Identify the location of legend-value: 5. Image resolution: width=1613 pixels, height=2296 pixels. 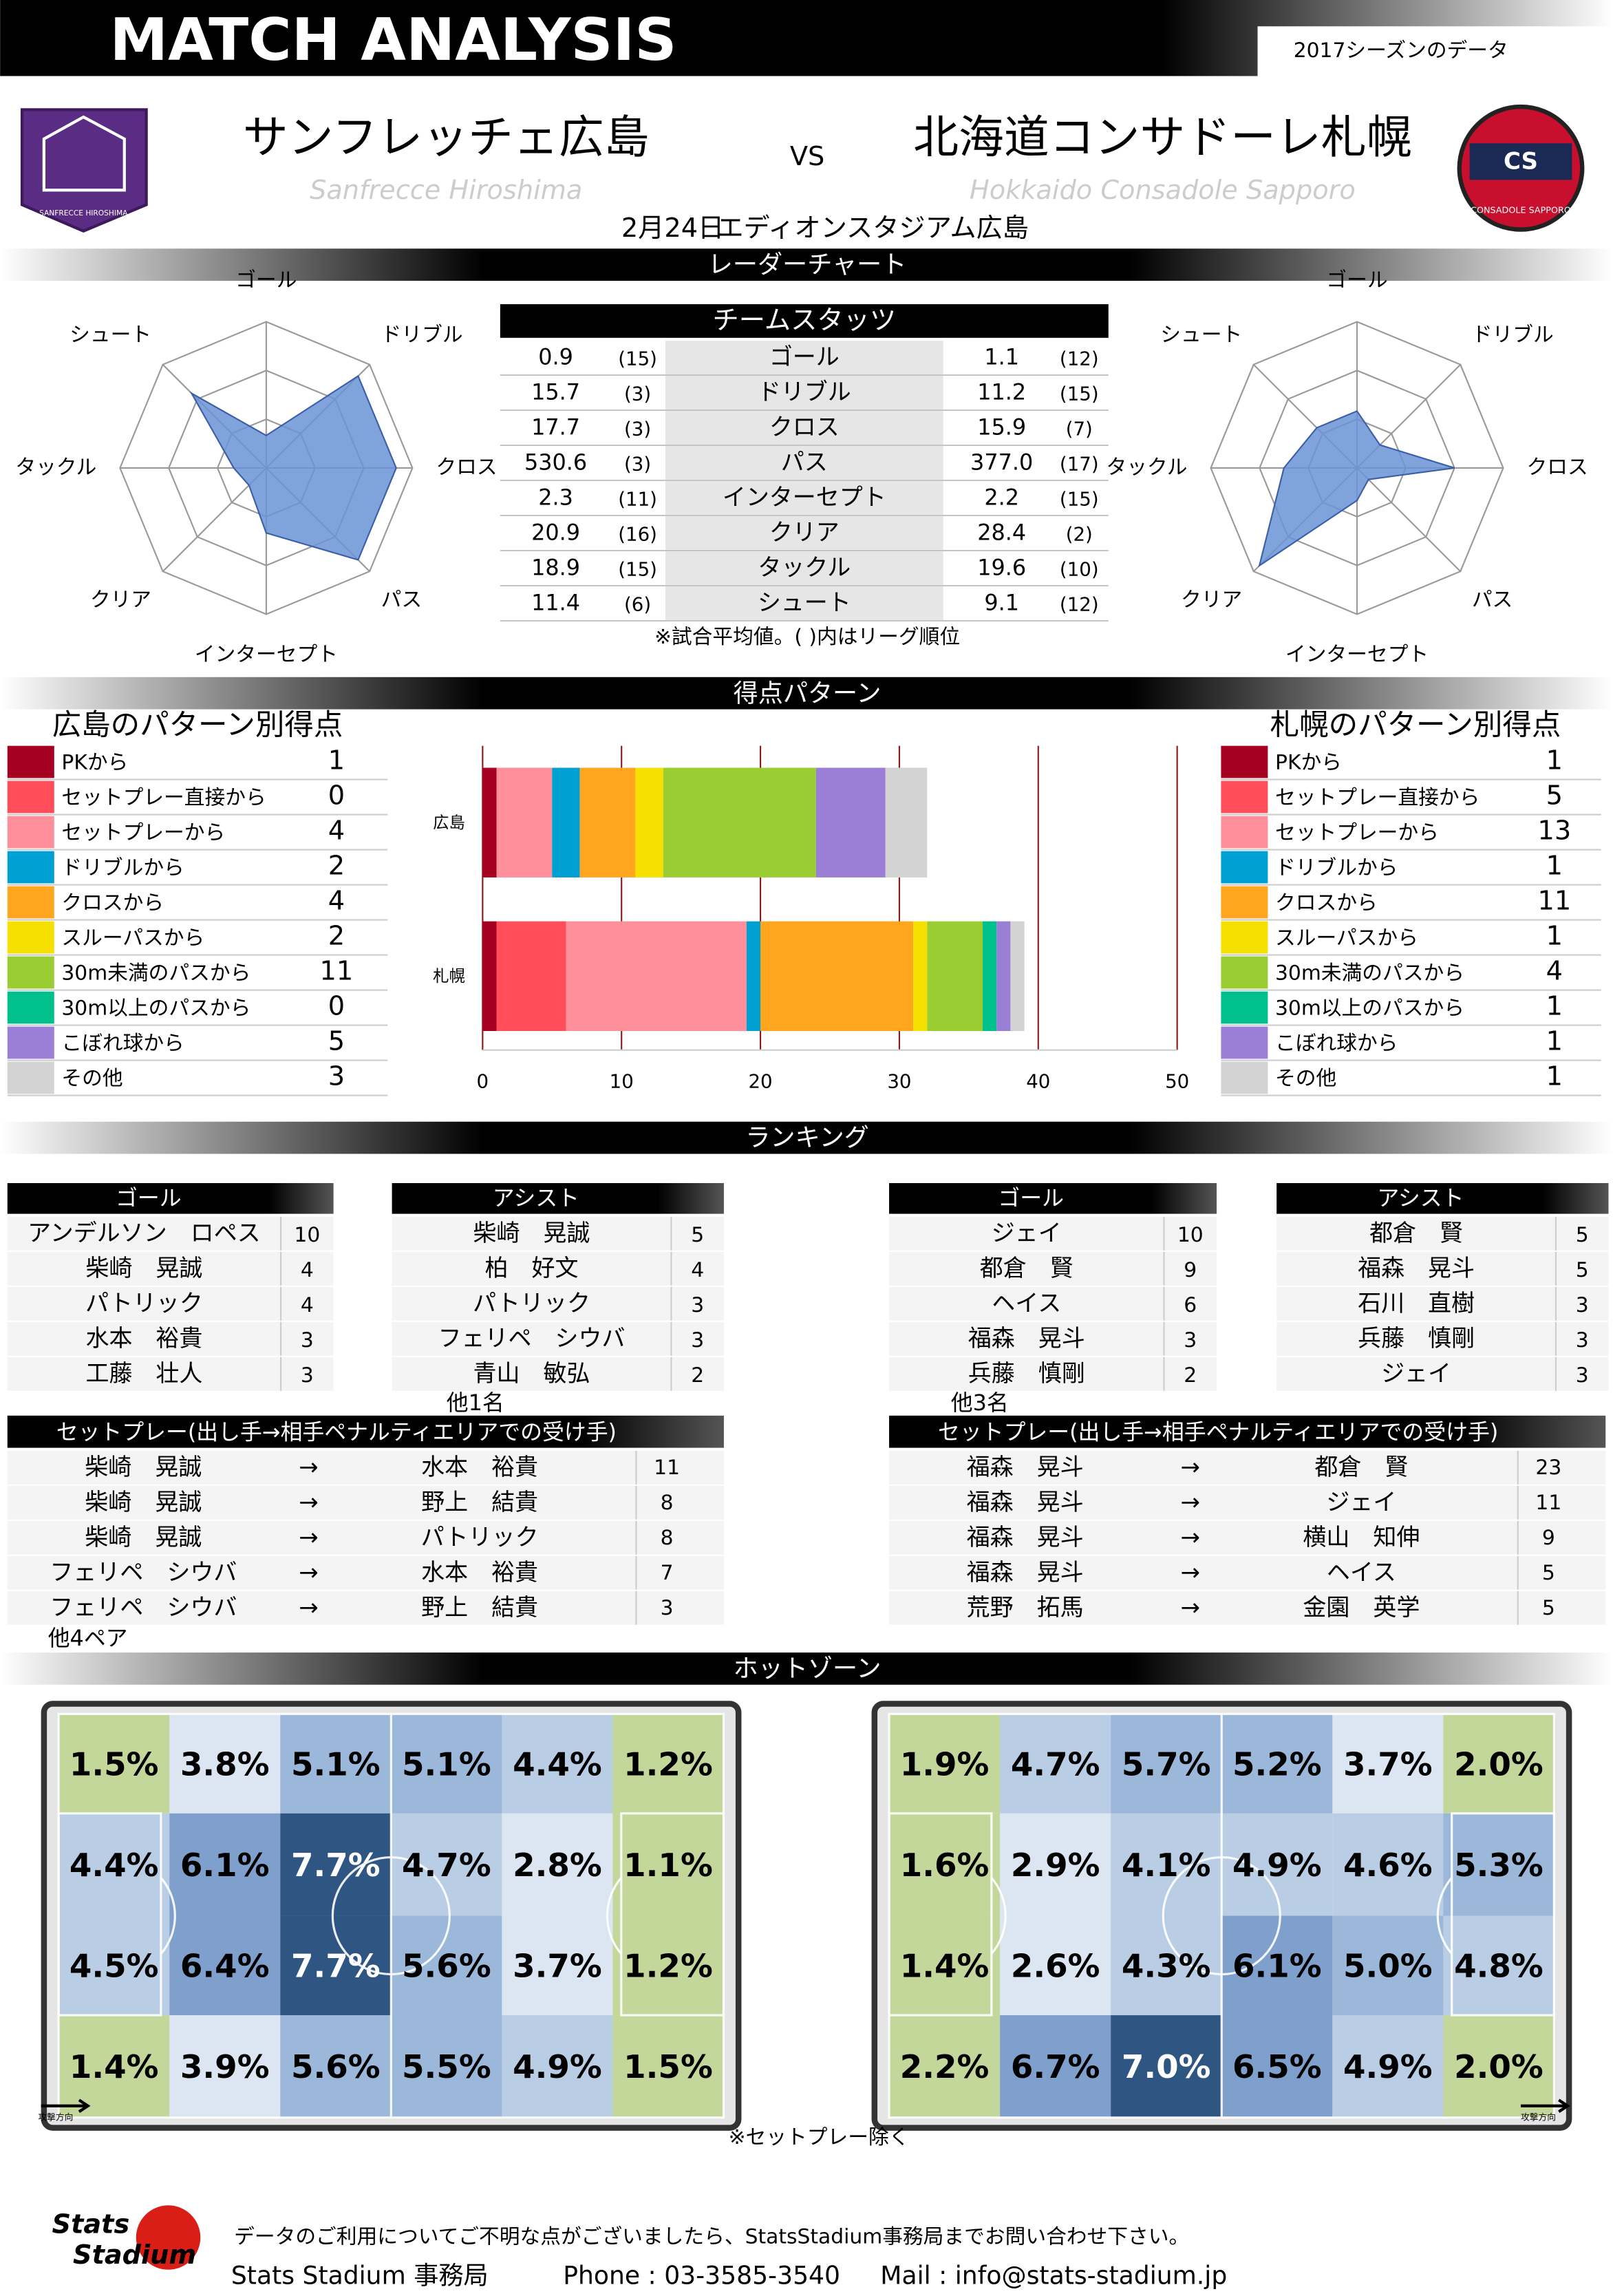
(336, 1042).